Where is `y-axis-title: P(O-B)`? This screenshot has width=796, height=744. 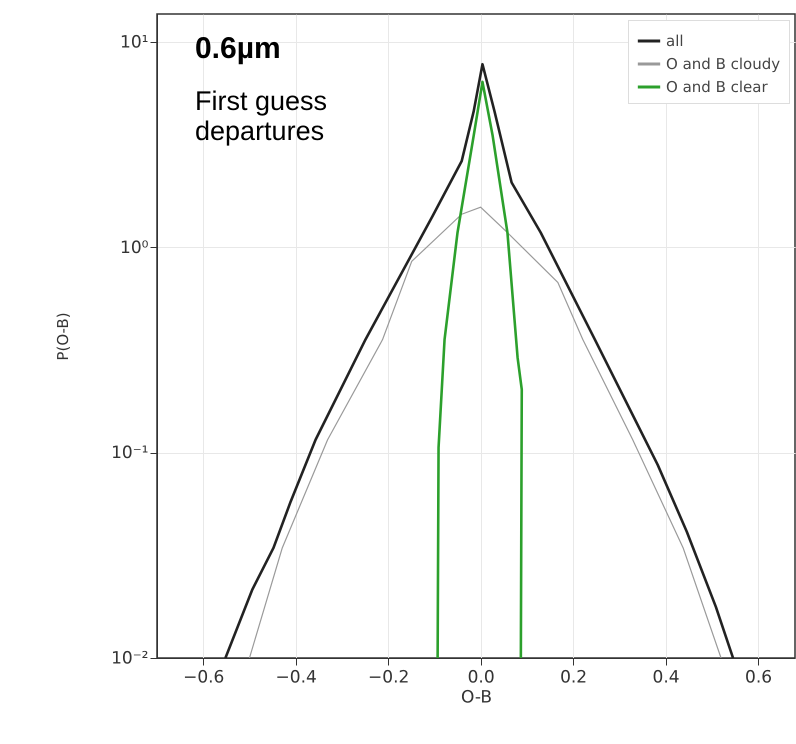 y-axis-title: P(O-B) is located at coordinates (63, 336).